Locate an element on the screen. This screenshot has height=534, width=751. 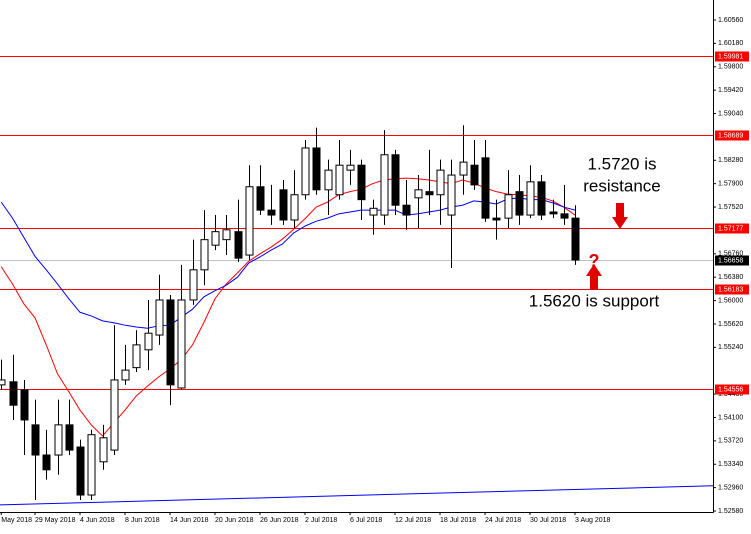
x-tick-label: 29 May 2018 is located at coordinates (55, 520).